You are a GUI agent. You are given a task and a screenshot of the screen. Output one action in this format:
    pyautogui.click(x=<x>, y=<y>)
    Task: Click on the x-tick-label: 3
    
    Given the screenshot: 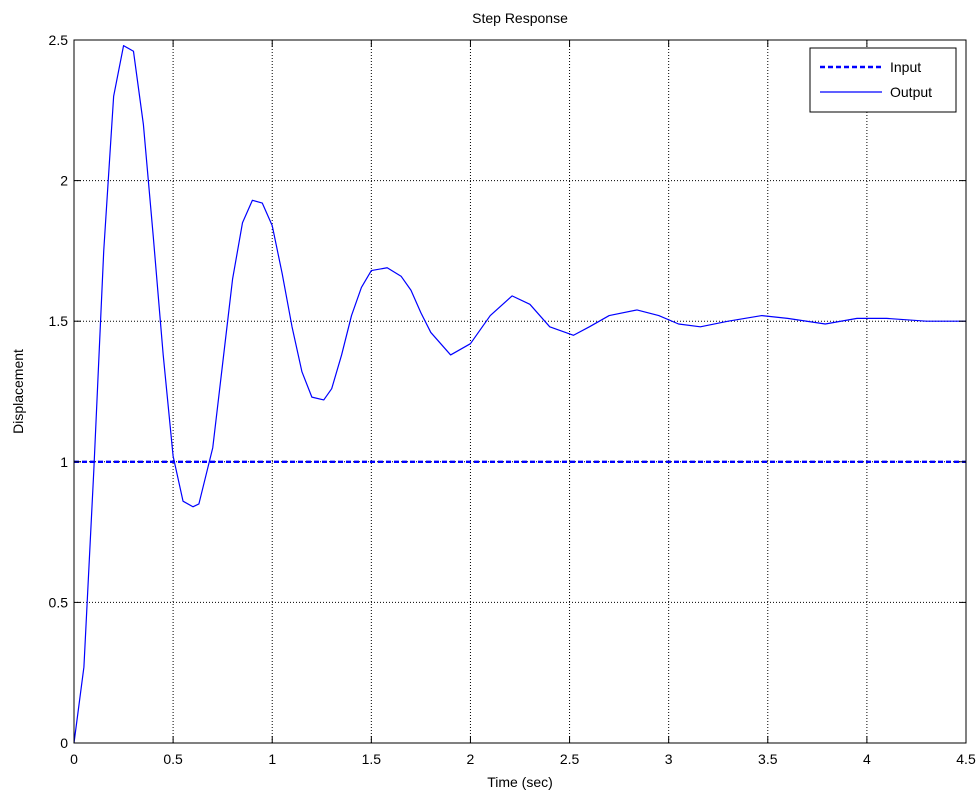 What is the action you would take?
    pyautogui.click(x=669, y=759)
    